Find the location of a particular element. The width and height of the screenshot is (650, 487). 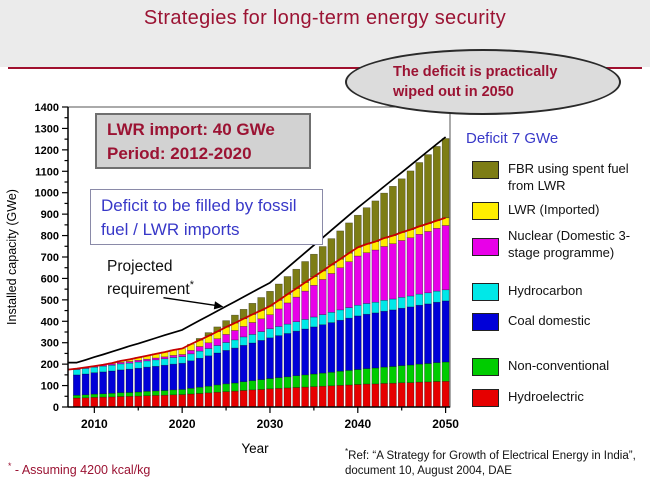

projected-arrow-line is located at coordinates (190, 302).